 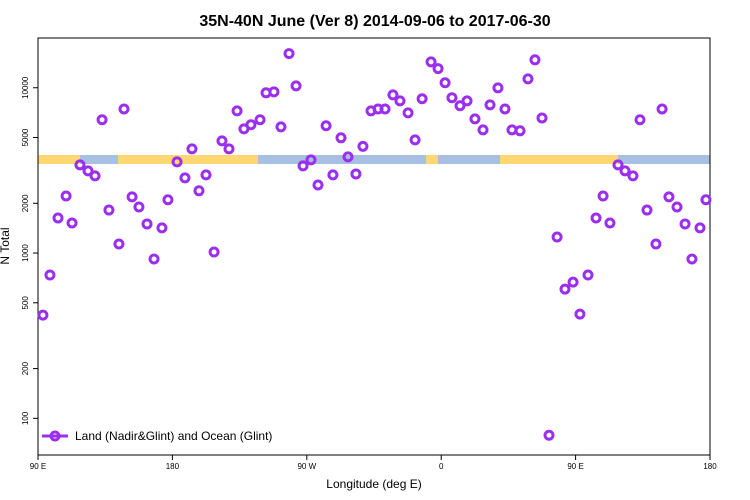 What do you see at coordinates (25, 137) in the screenshot?
I see `y-tick-label: 5000` at bounding box center [25, 137].